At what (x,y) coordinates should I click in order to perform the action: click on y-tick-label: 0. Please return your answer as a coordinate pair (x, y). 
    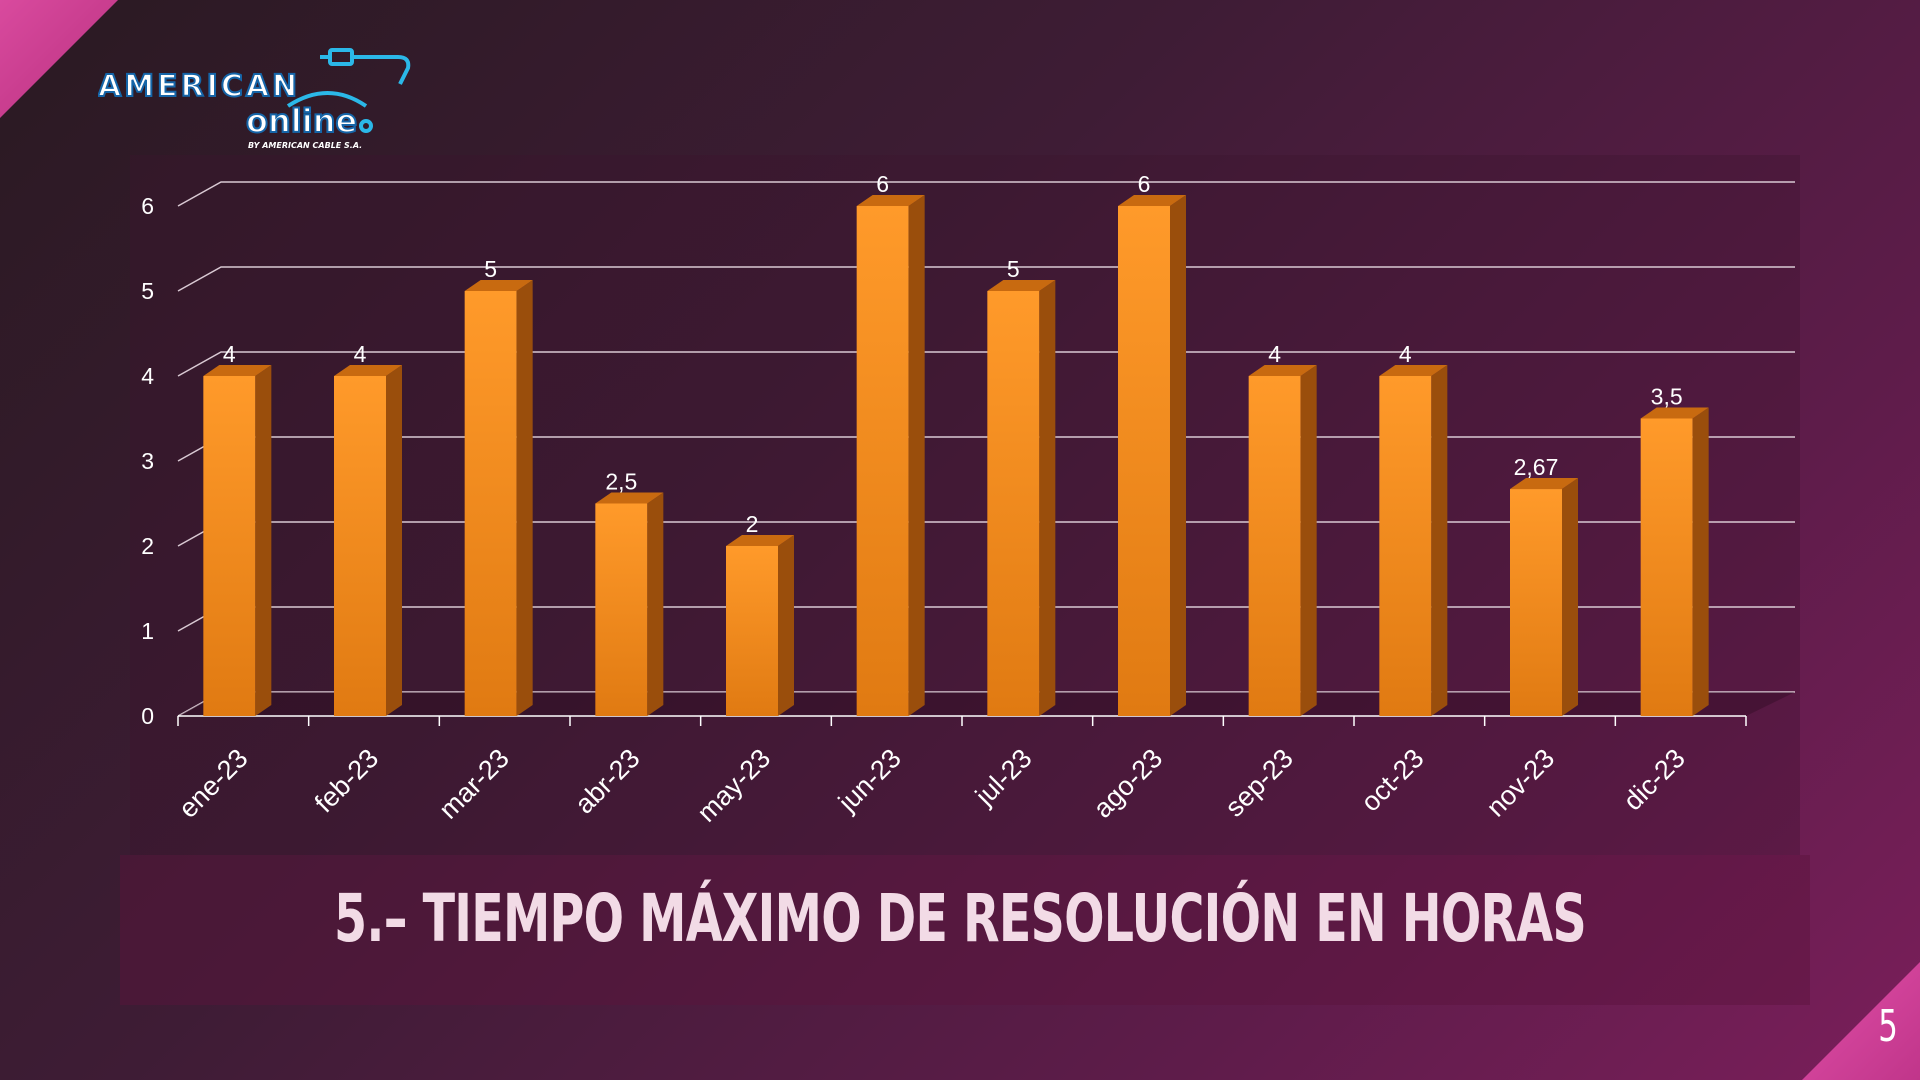
    Looking at the image, I should click on (147, 716).